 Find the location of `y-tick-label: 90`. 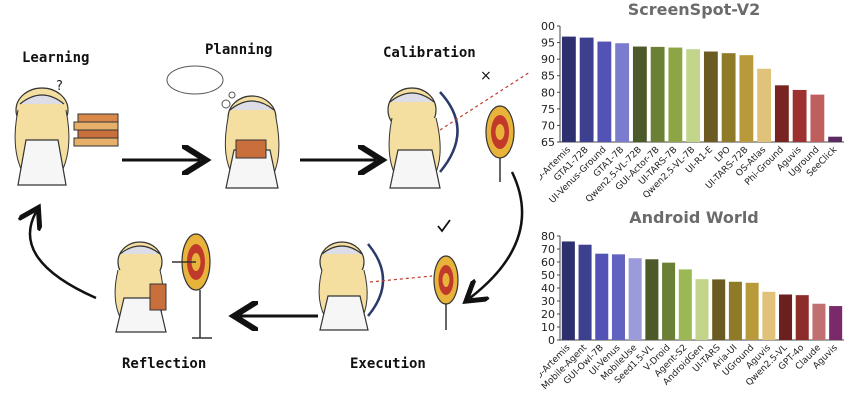

y-tick-label: 90 is located at coordinates (548, 59).